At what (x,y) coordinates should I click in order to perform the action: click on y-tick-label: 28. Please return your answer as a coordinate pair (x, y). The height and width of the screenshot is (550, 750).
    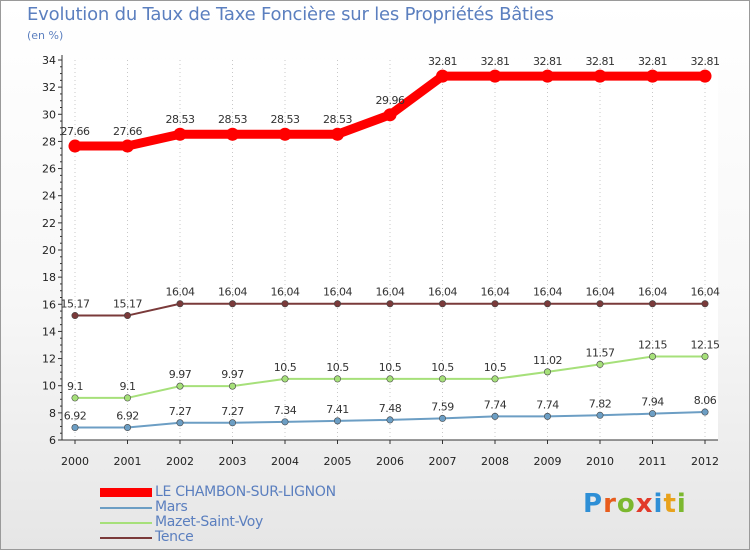
    Looking at the image, I should click on (49, 141).